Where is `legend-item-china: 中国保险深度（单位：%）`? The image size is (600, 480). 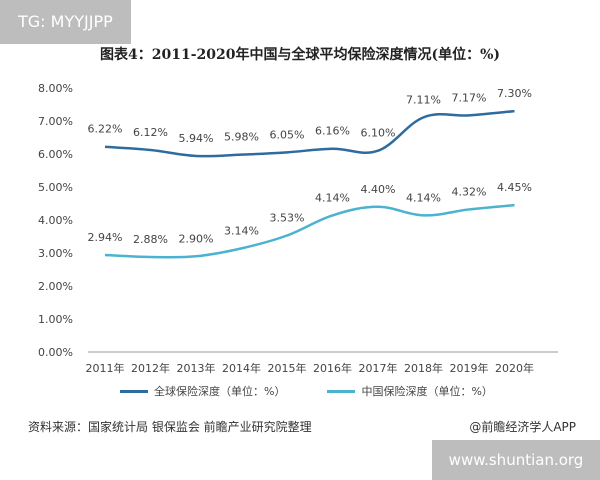
legend-item-china: 中国保险深度（单位：%） is located at coordinates (410, 391).